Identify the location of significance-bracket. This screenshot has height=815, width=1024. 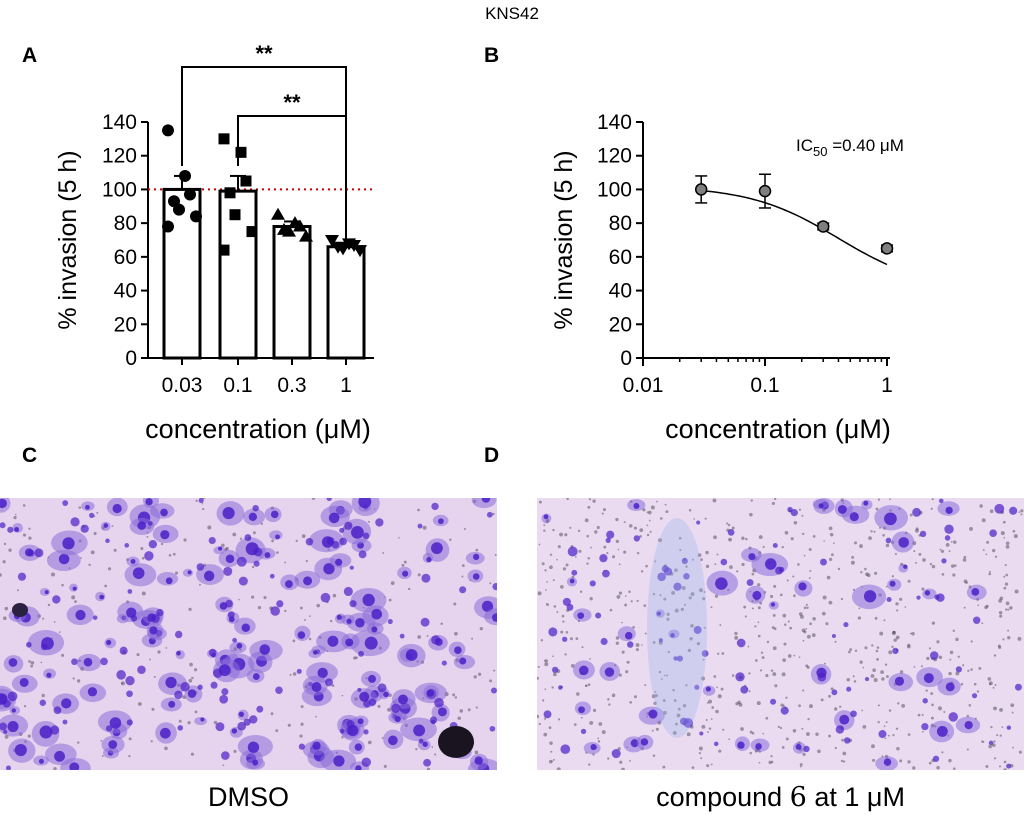
(292, 177).